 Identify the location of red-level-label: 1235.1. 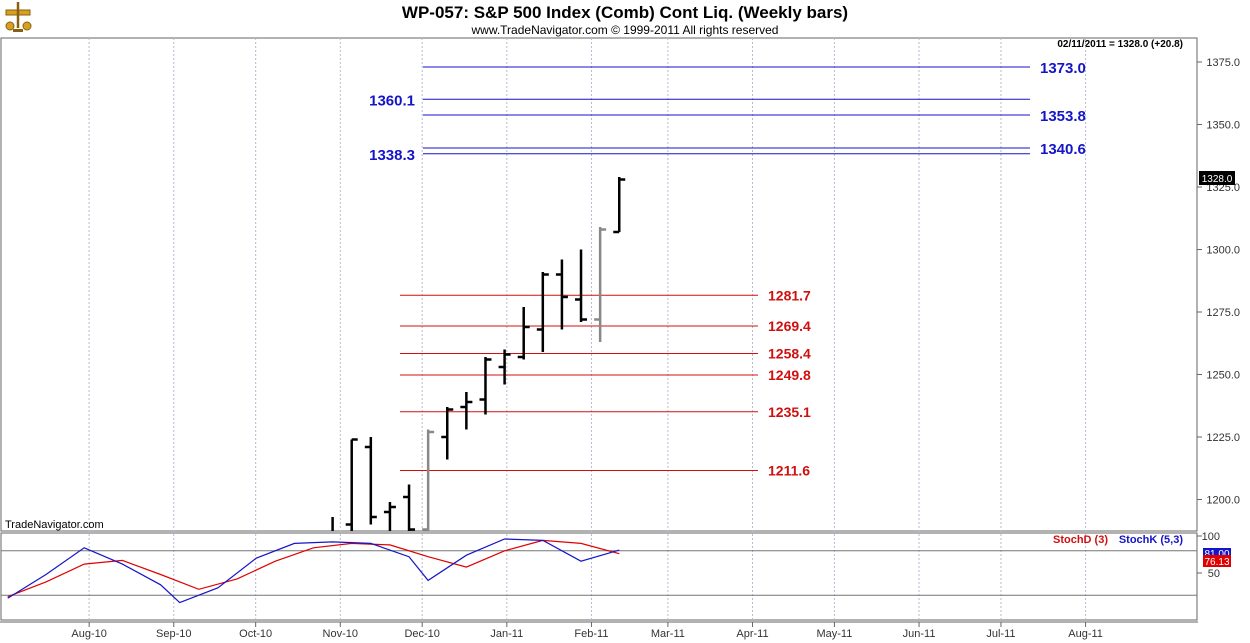
(789, 412).